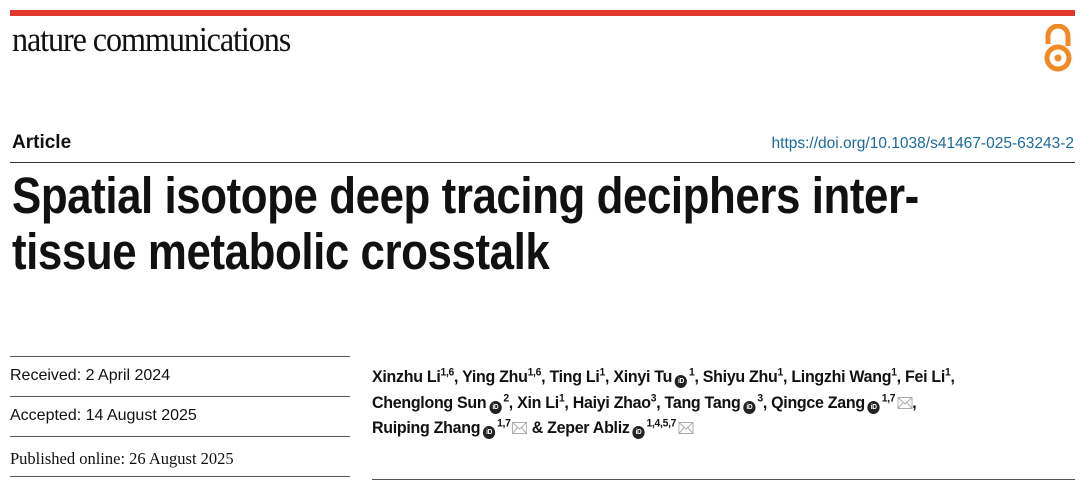 The height and width of the screenshot is (487, 1080). Describe the element at coordinates (90, 375) in the screenshot. I see `received-date: Received: 2 April 2024` at that location.